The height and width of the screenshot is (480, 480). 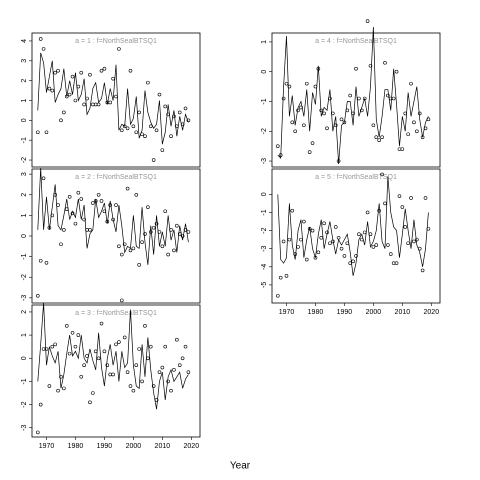 I want to click on x-tick-label: 2010, so click(x=163, y=446).